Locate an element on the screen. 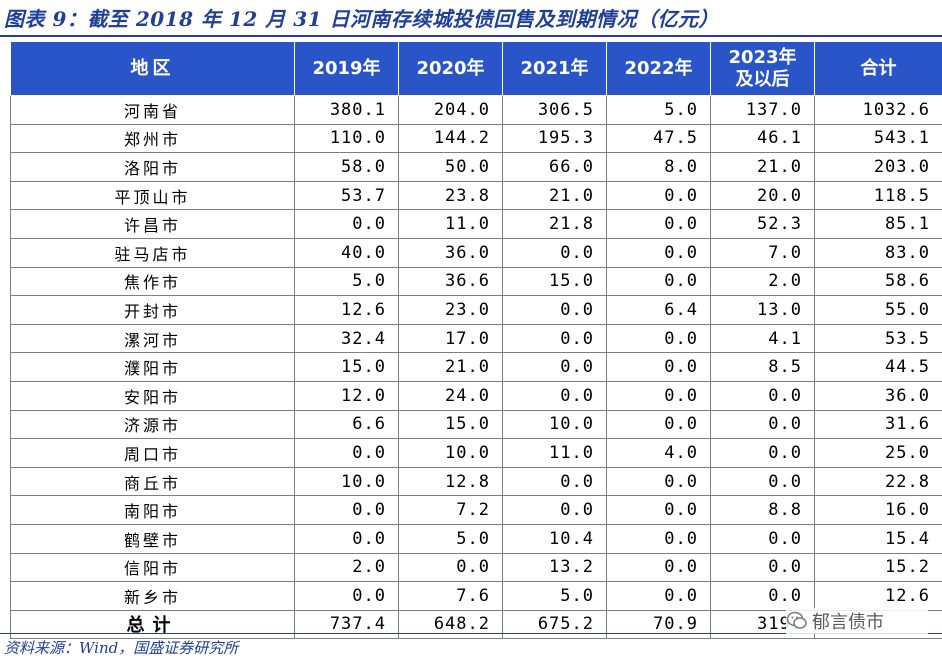  region-cell: 郑州市 is located at coordinates (152, 138).